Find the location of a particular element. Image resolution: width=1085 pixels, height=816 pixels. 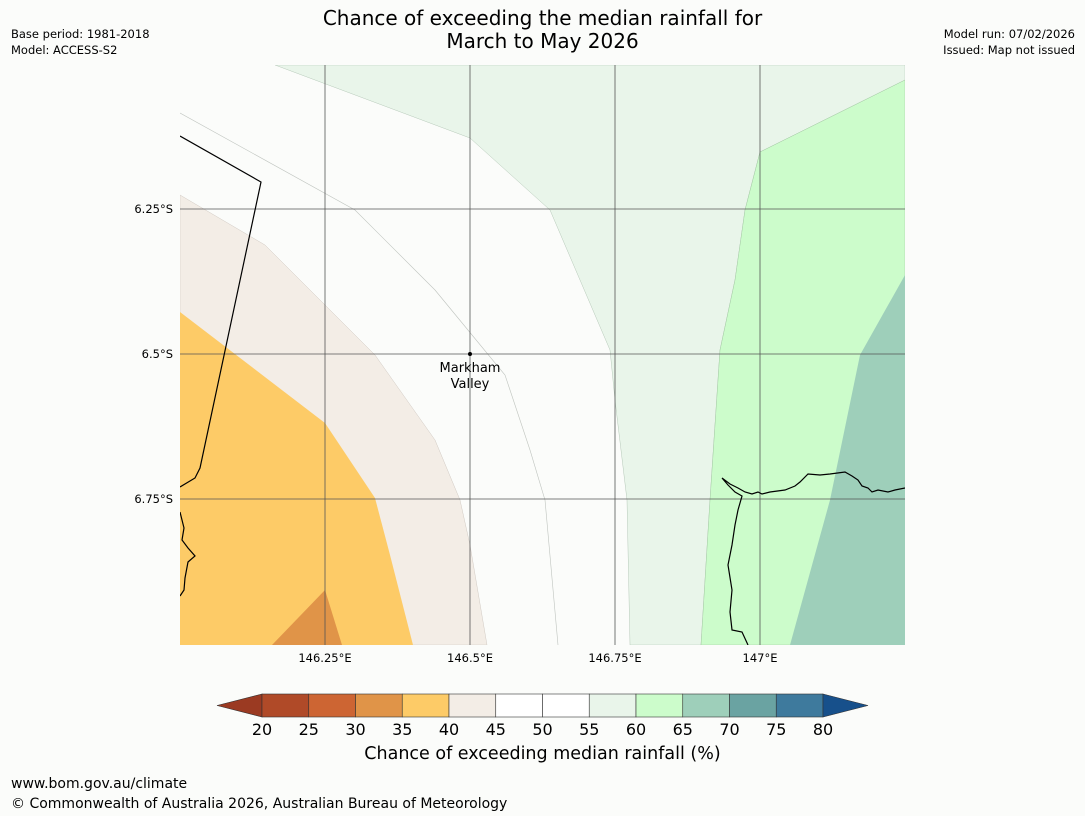

colorbar-tick-label: 25 is located at coordinates (309, 729).